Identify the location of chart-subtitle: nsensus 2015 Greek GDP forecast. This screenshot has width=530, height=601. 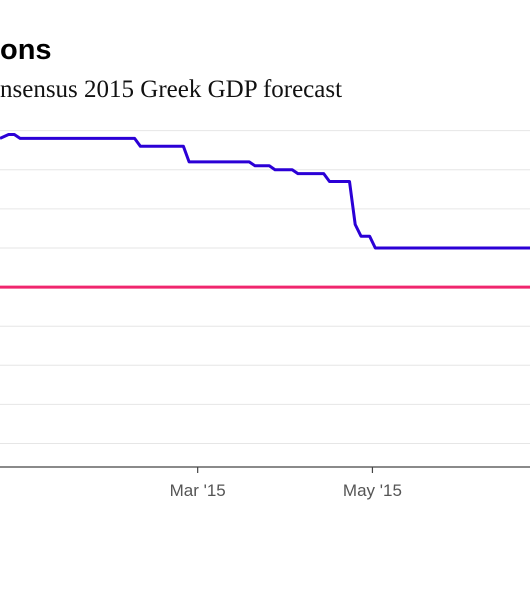
(171, 89).